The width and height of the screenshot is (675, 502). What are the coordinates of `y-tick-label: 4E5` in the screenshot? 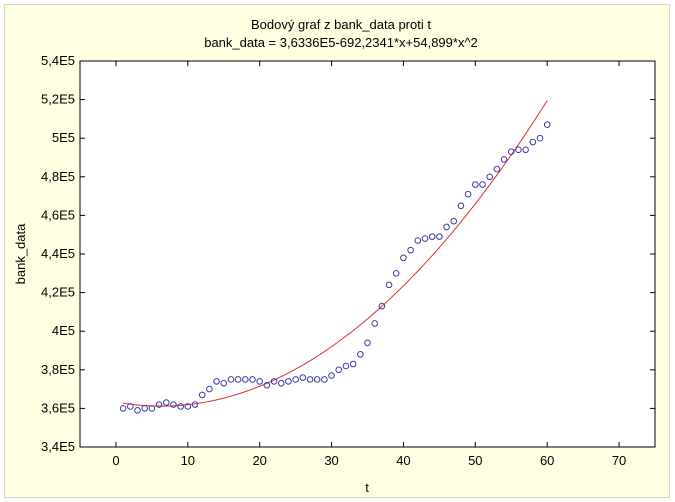 It's located at (63, 330).